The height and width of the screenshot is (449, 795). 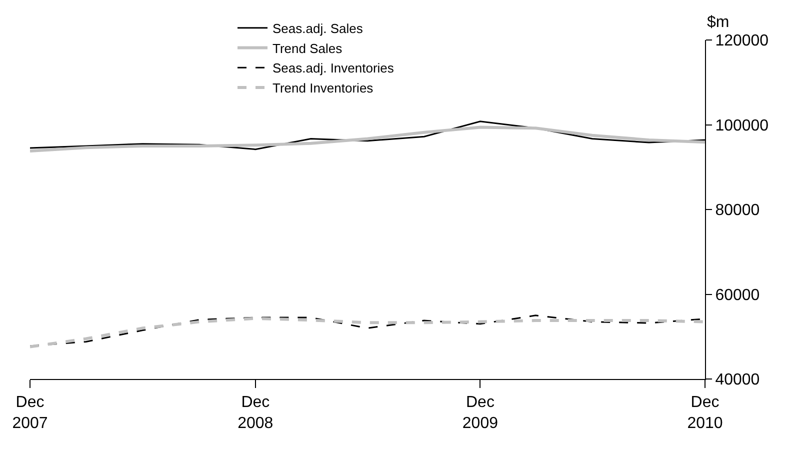 What do you see at coordinates (737, 295) in the screenshot?
I see `y-tick-label: 60000` at bounding box center [737, 295].